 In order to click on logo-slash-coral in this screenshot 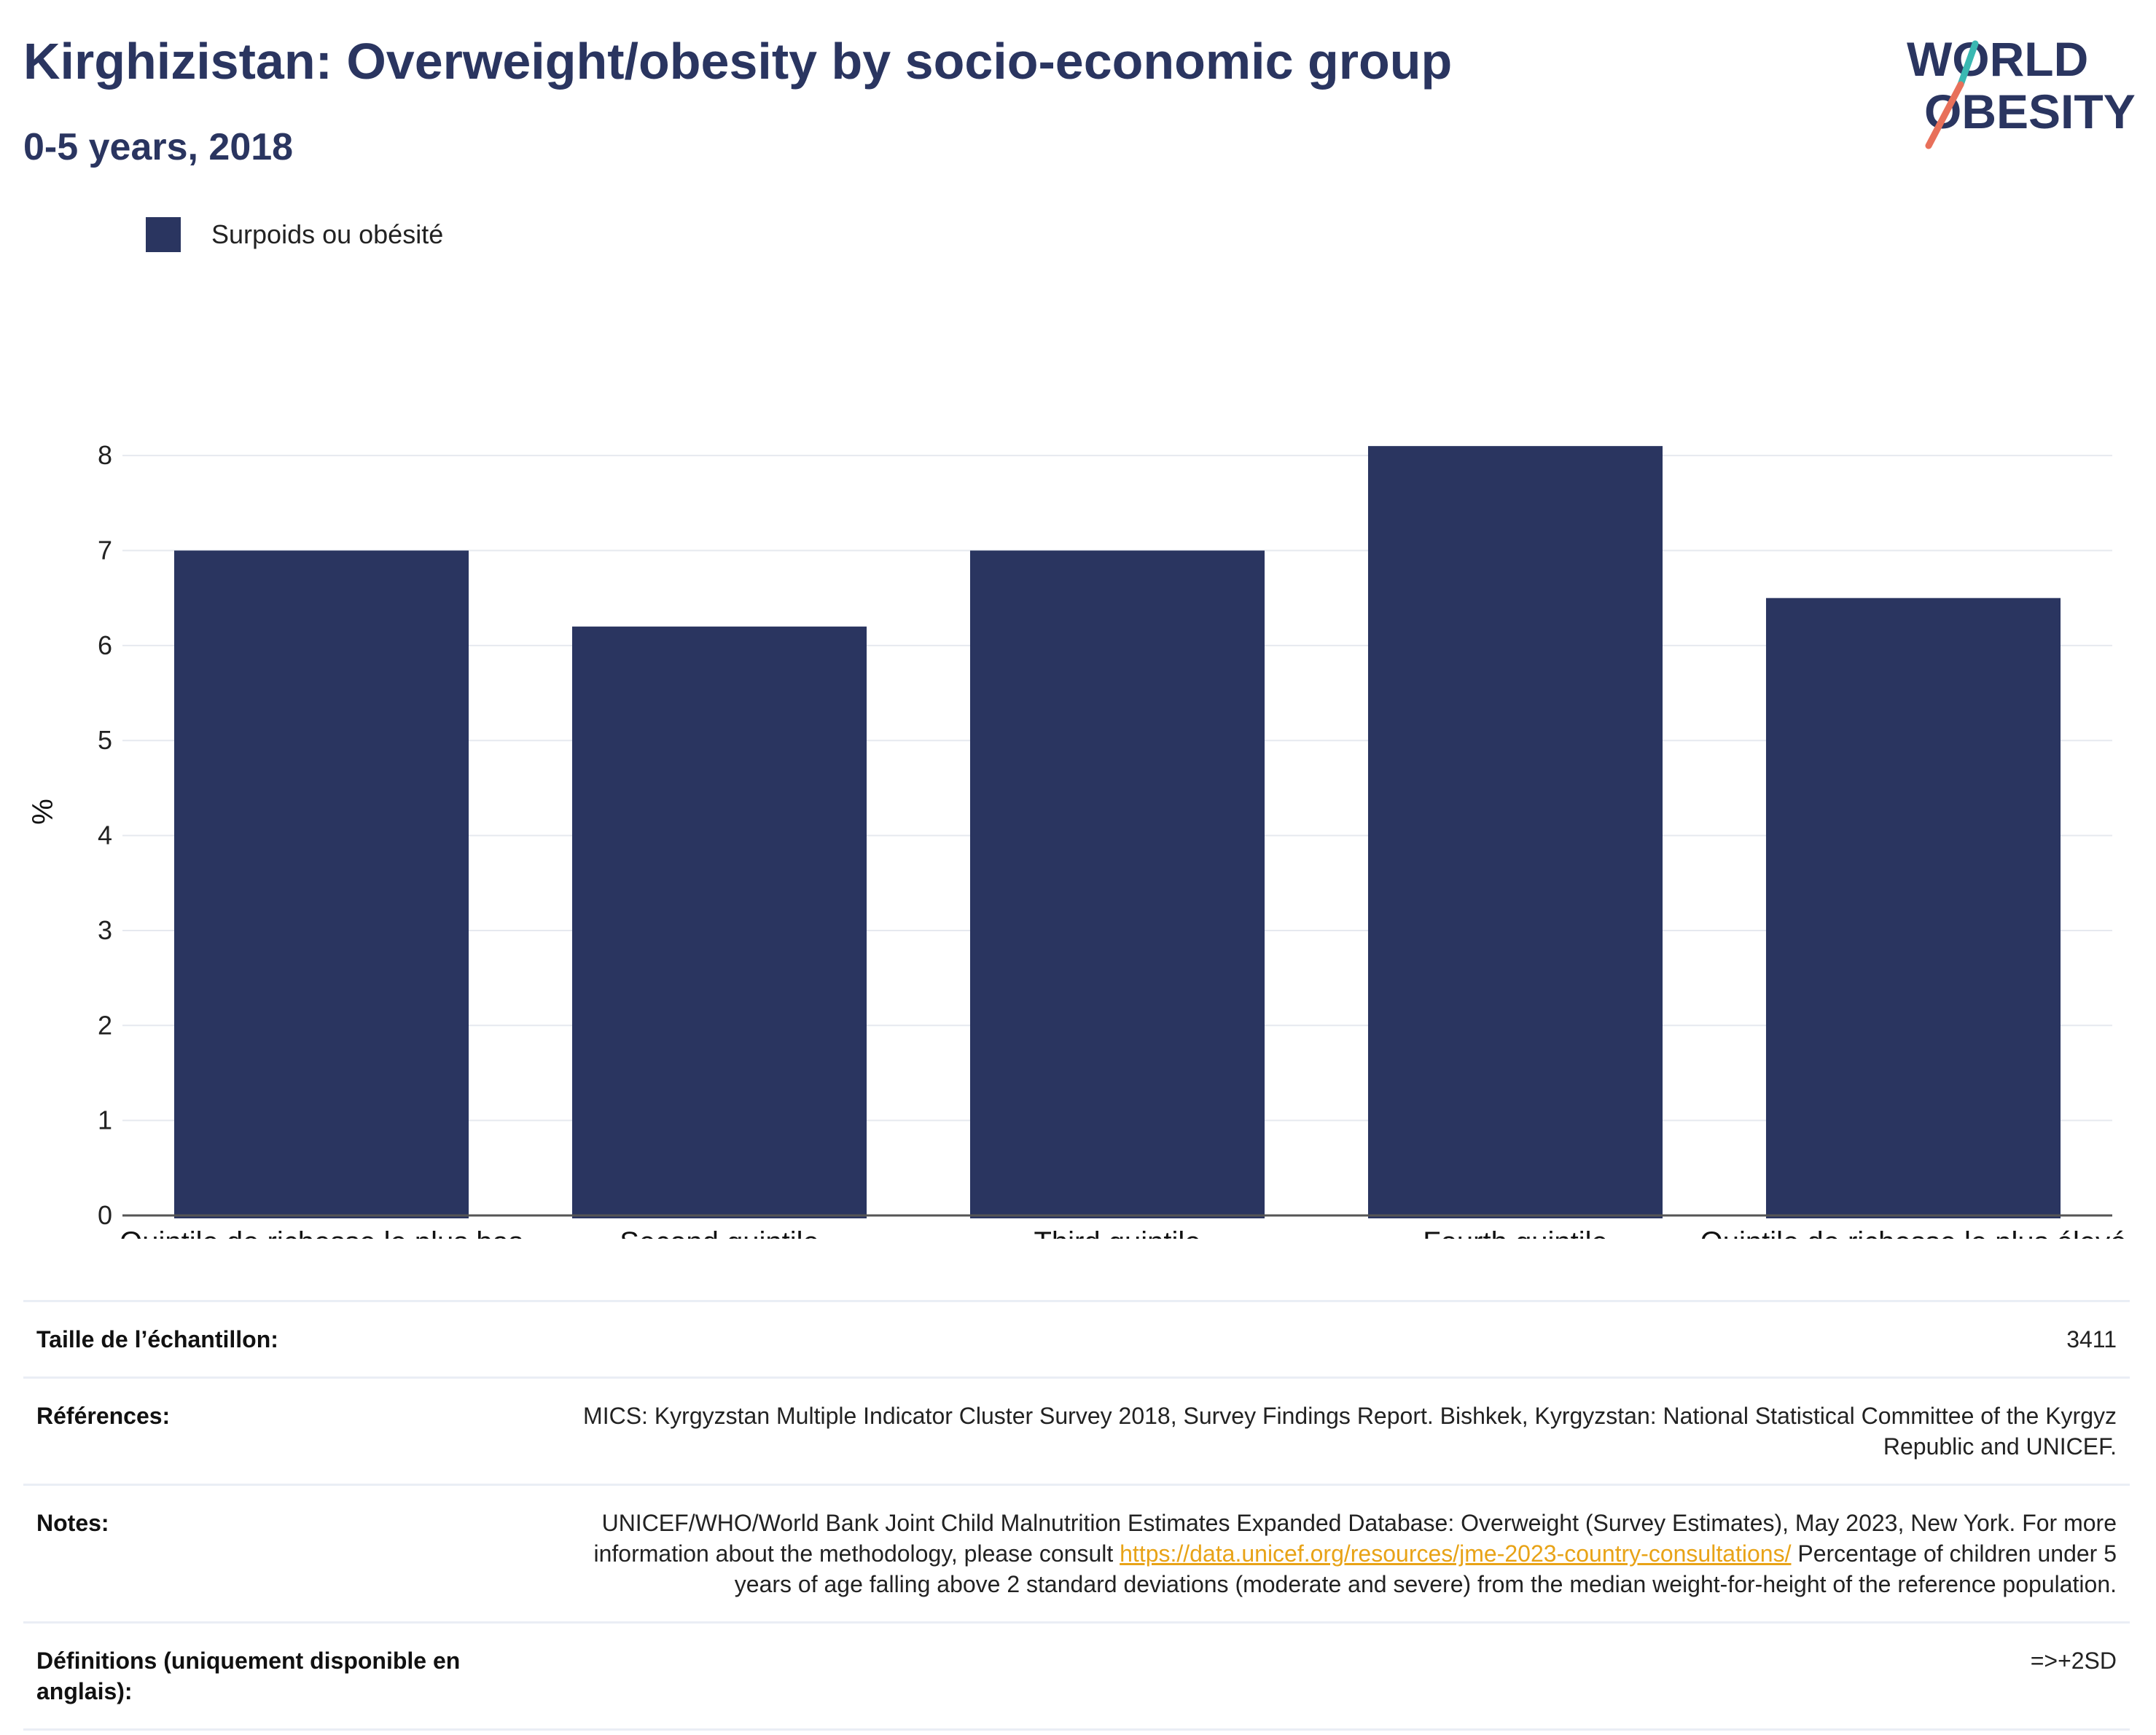, I will do `click(1945, 115)`.